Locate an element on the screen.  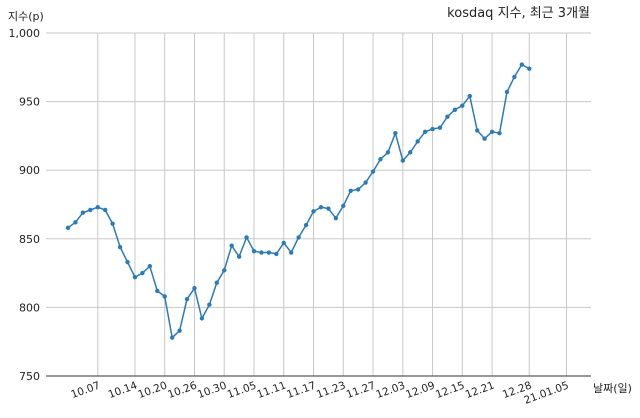
x-tick-label: 12.09 is located at coordinates (420, 391).